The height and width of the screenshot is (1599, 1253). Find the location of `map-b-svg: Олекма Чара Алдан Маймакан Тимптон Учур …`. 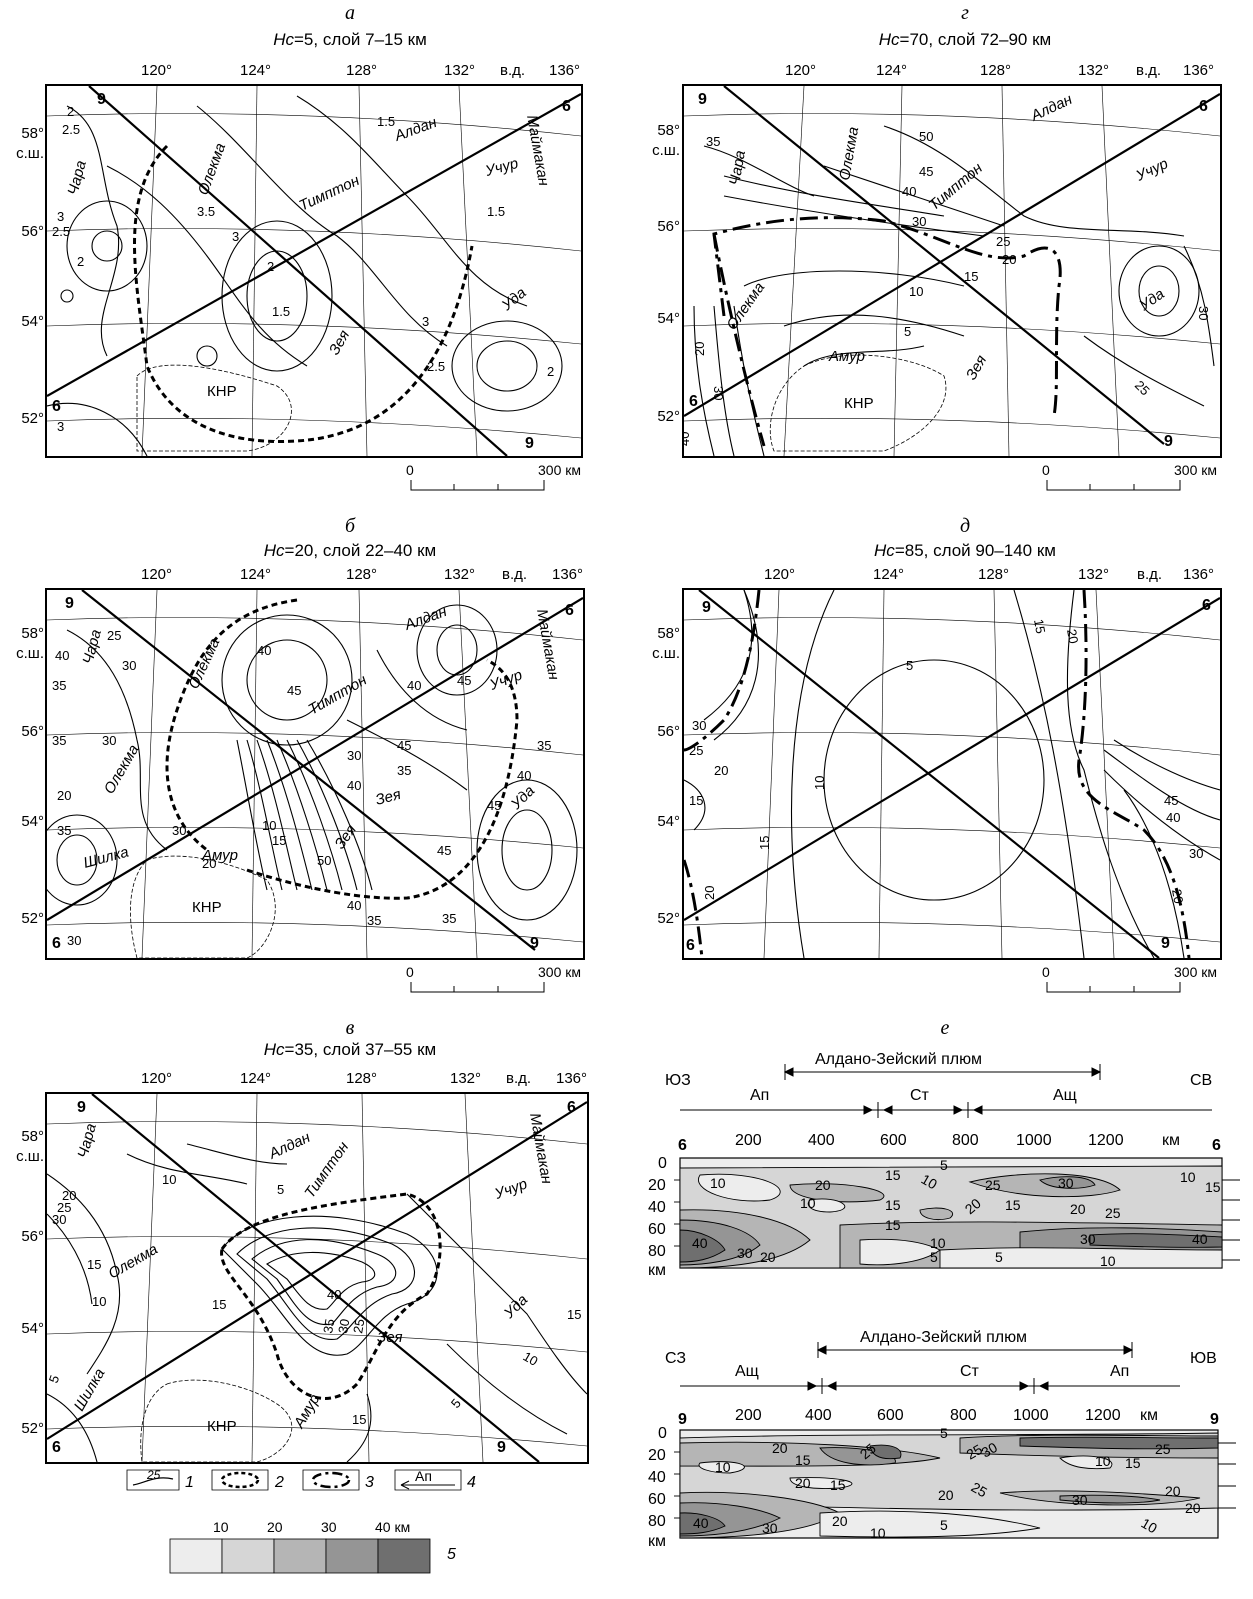

map-b-svg: Олекма Чара Алдан Маймакан Тимптон Учур … is located at coordinates (315, 774).